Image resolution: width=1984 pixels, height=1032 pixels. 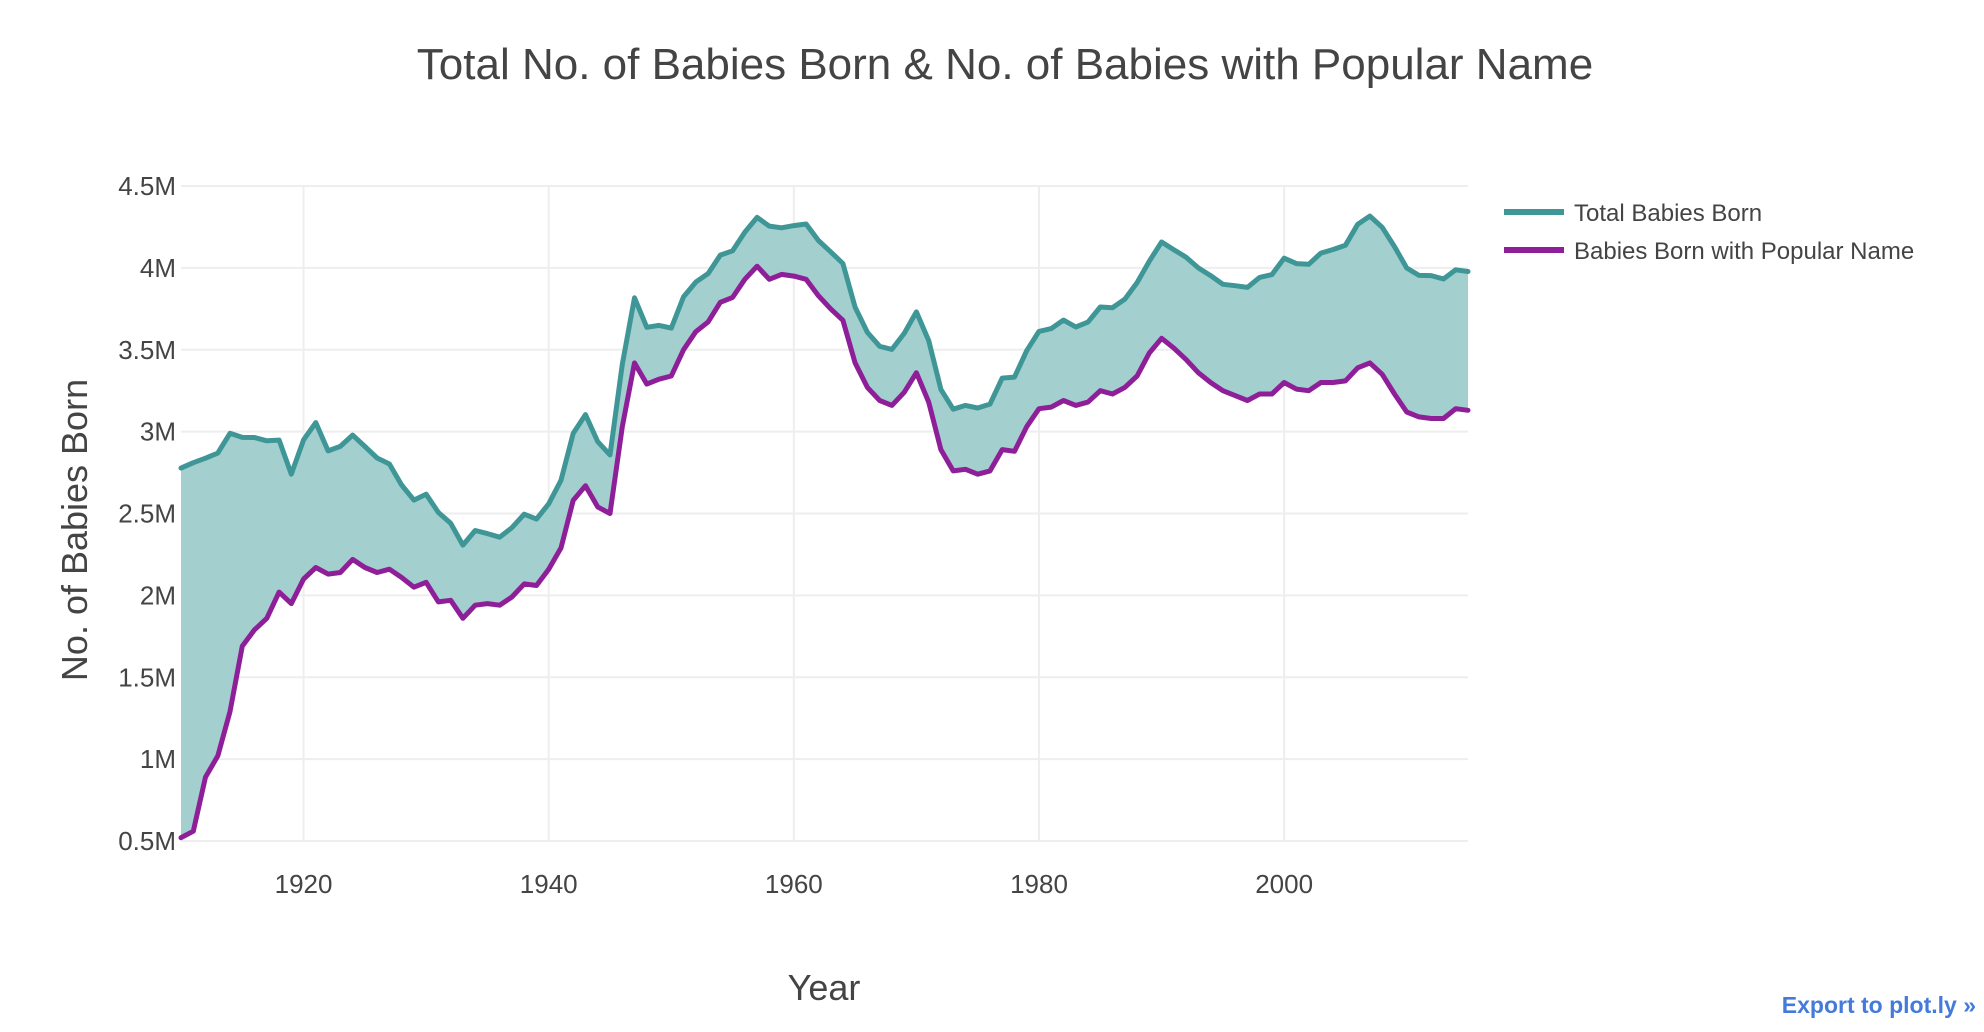 I want to click on y-tick-labels: 0.5M 1M 1.5M 2M 2.5M 3M 3.5M 4M 4.5M, so click(x=147, y=513).